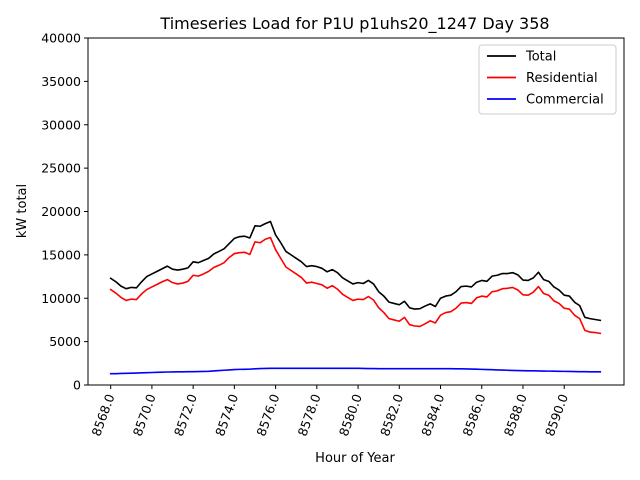  Describe the element at coordinates (562, 78) in the screenshot. I see `legend-label-residential: Residential` at that location.